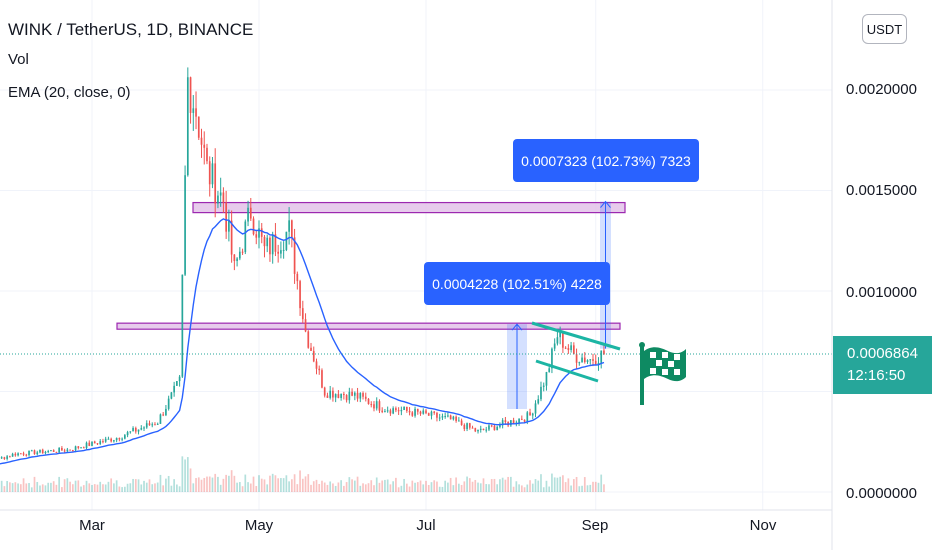 This screenshot has height=550, width=932. I want to click on symbol-title: WINK / TetherUS, 1D, BINANCE, so click(131, 29).